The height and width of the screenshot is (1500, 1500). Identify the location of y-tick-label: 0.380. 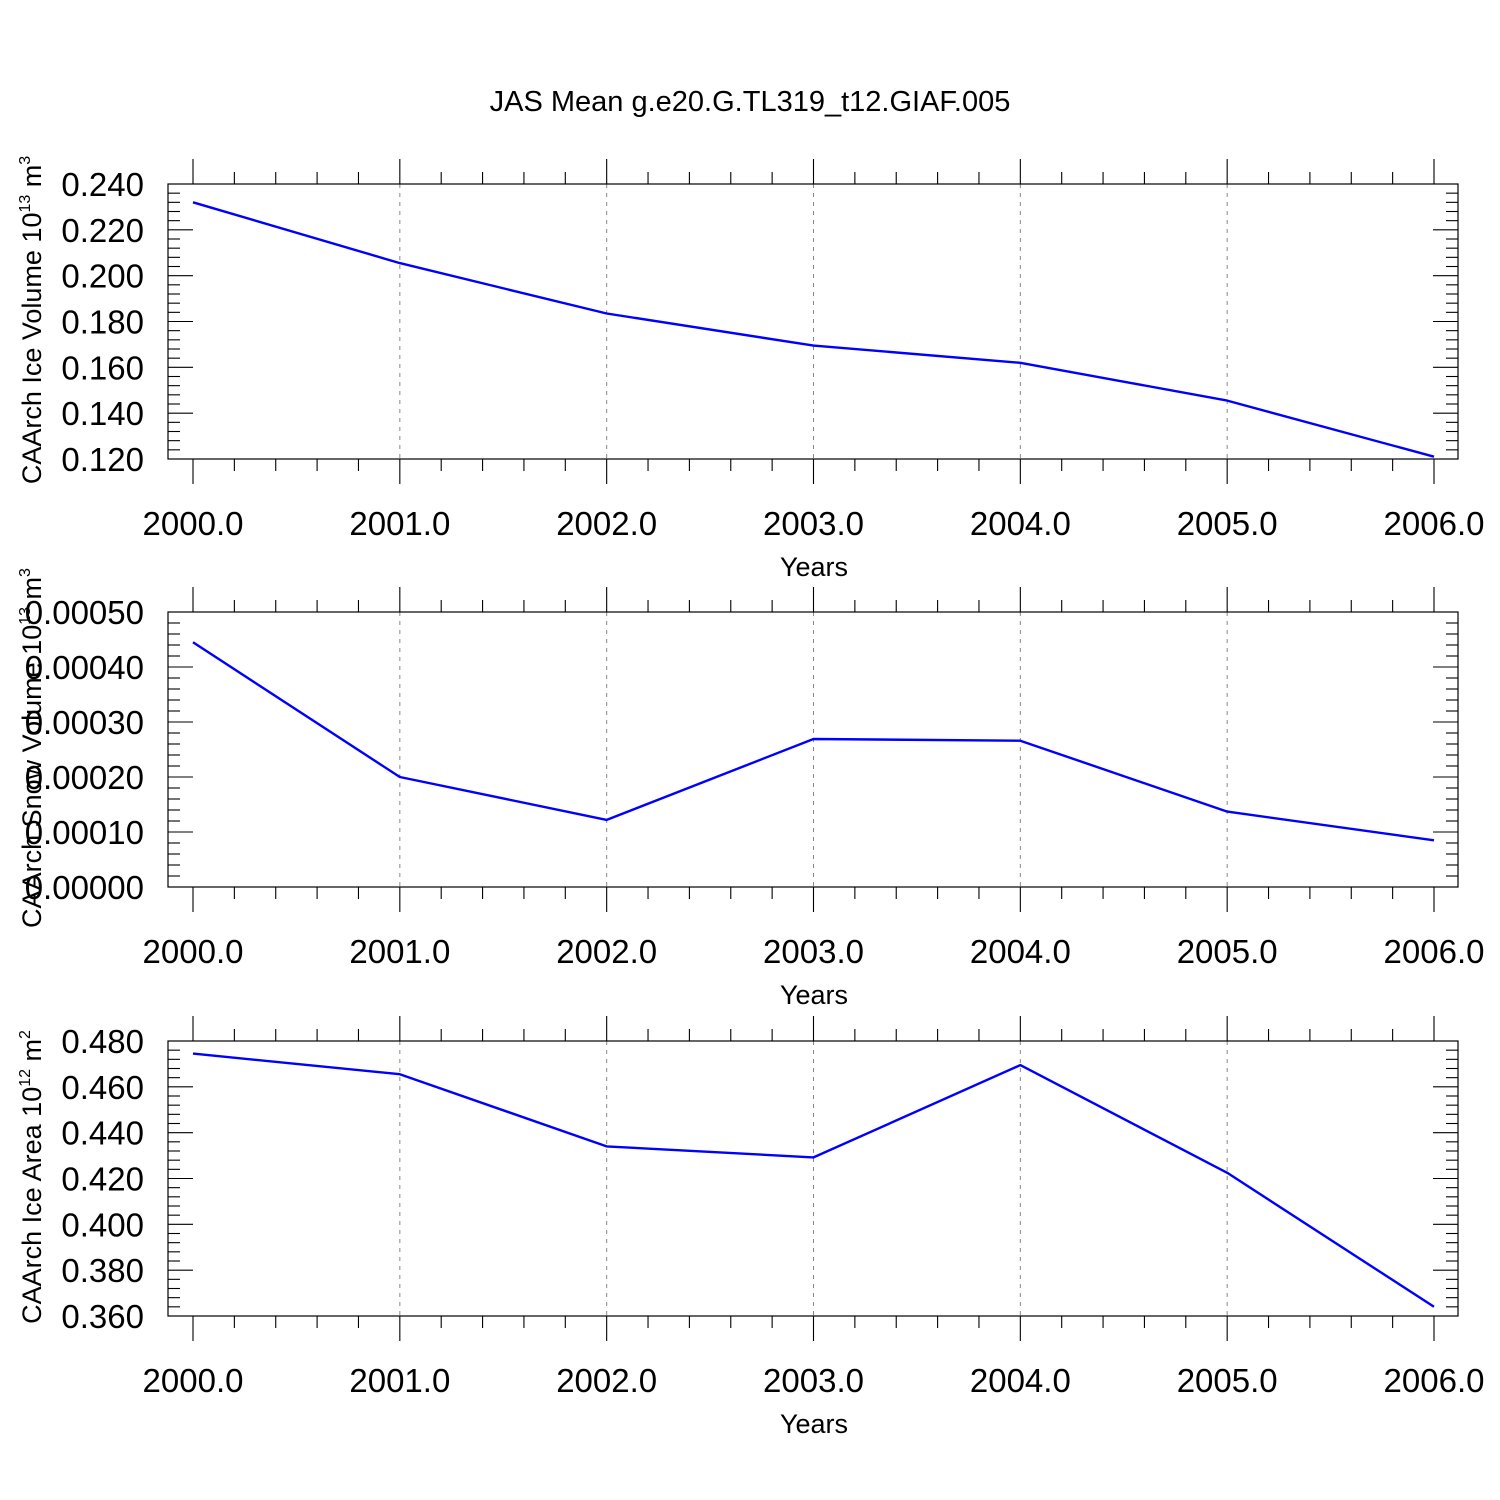
(102, 1270).